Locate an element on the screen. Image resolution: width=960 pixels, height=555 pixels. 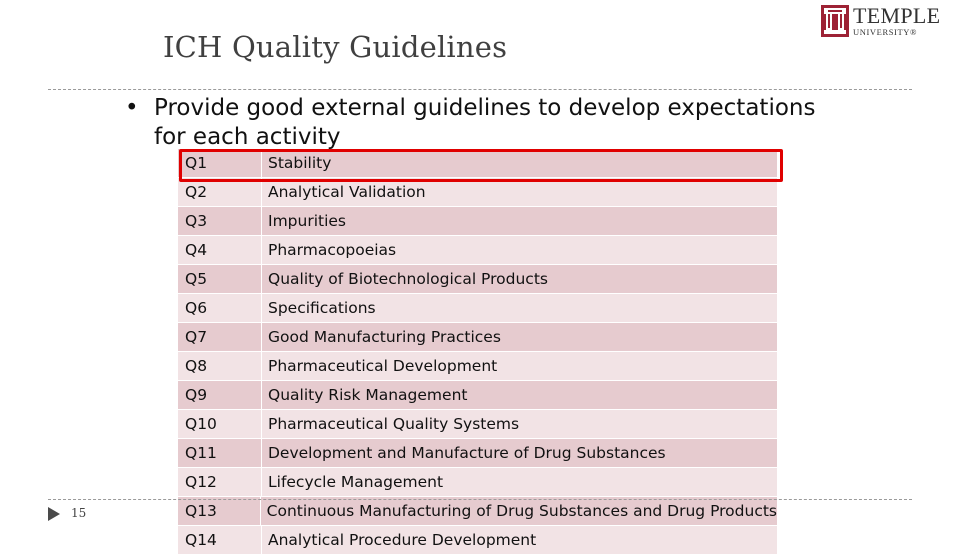
table-row: Q7 Good Manufacturing Practices is located at coordinates (477, 337).